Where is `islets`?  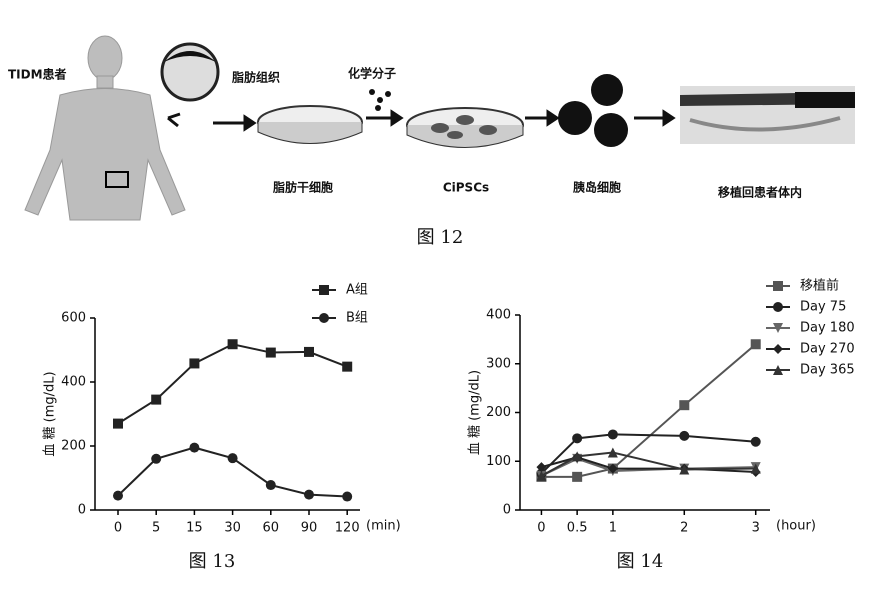 islets is located at coordinates (593, 110).